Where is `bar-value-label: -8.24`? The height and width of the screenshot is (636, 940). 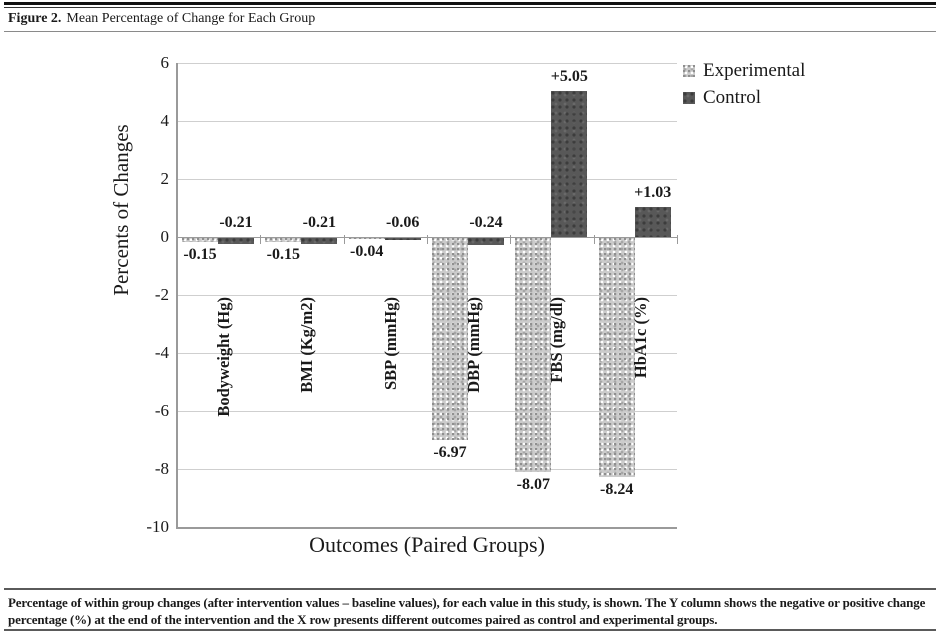 bar-value-label: -8.24 is located at coordinates (616, 489).